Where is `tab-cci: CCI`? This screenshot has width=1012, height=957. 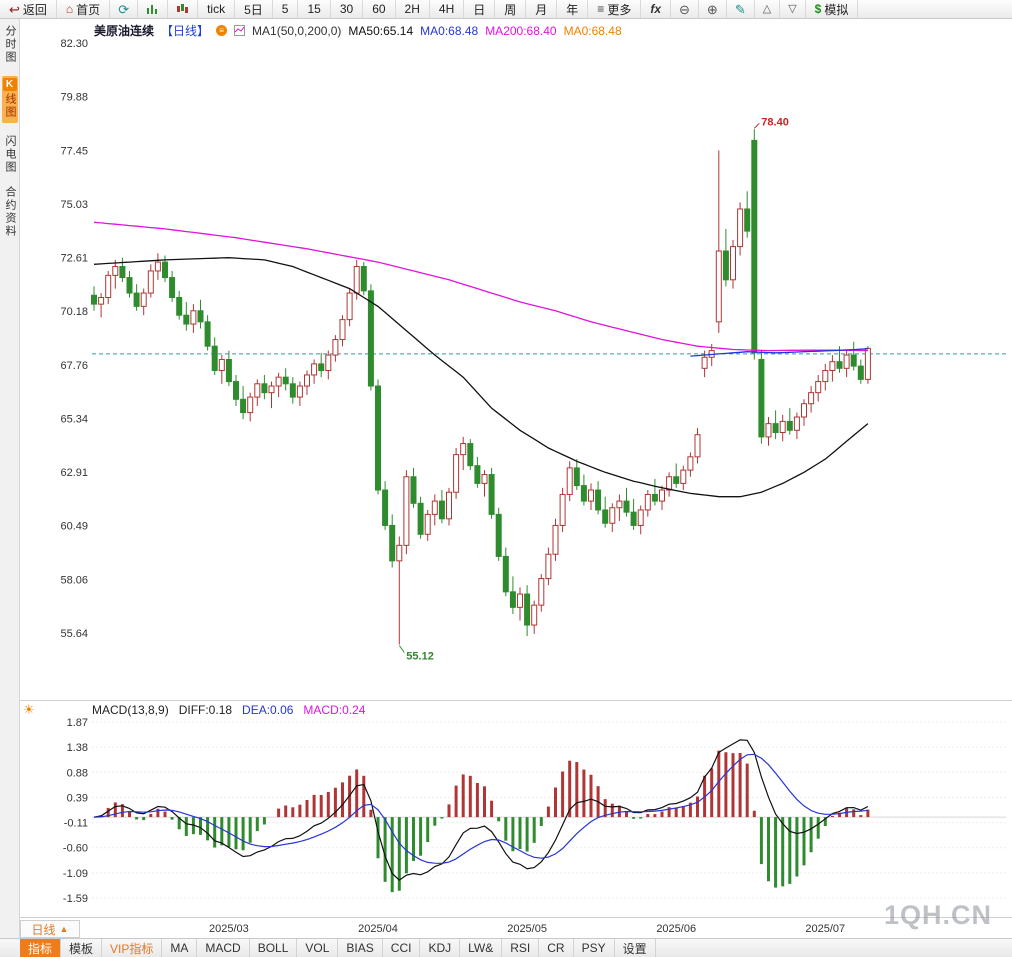
tab-cci: CCI is located at coordinates (402, 948).